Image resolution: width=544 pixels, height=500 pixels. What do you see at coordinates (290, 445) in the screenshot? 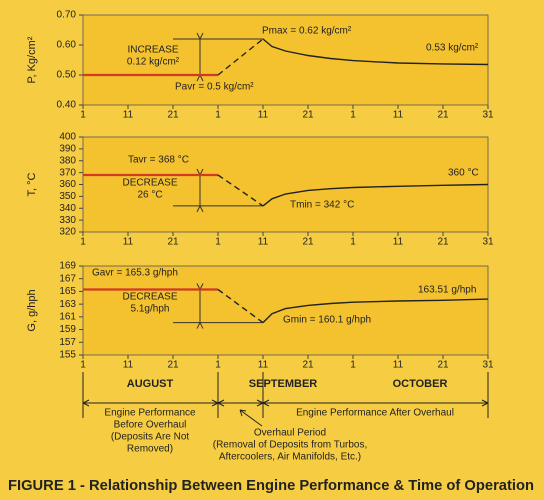
I see `period-text: (Removal of Deposits from Turbos,` at bounding box center [290, 445].